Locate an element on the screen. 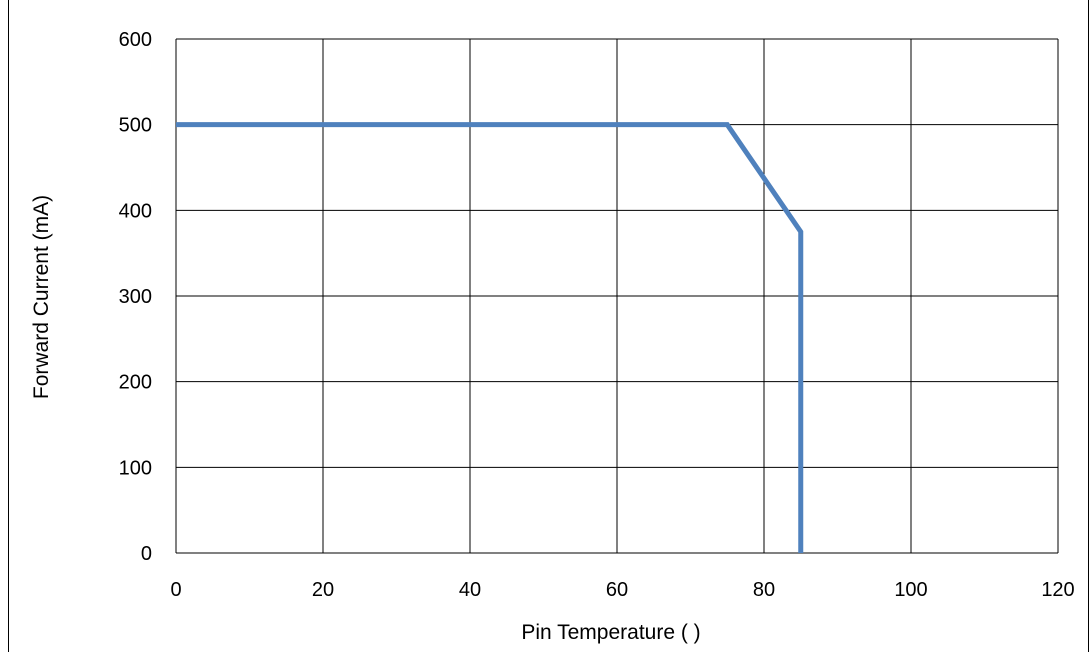  y-axis-label: Forward Current (mA) is located at coordinates (41, 297).